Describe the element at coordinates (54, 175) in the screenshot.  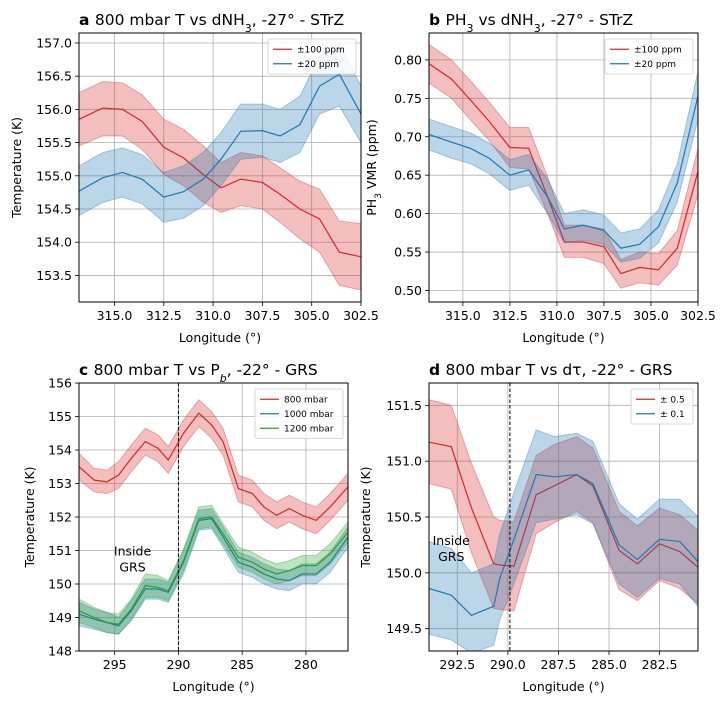
I see `y-tick-label: 155.0` at that location.